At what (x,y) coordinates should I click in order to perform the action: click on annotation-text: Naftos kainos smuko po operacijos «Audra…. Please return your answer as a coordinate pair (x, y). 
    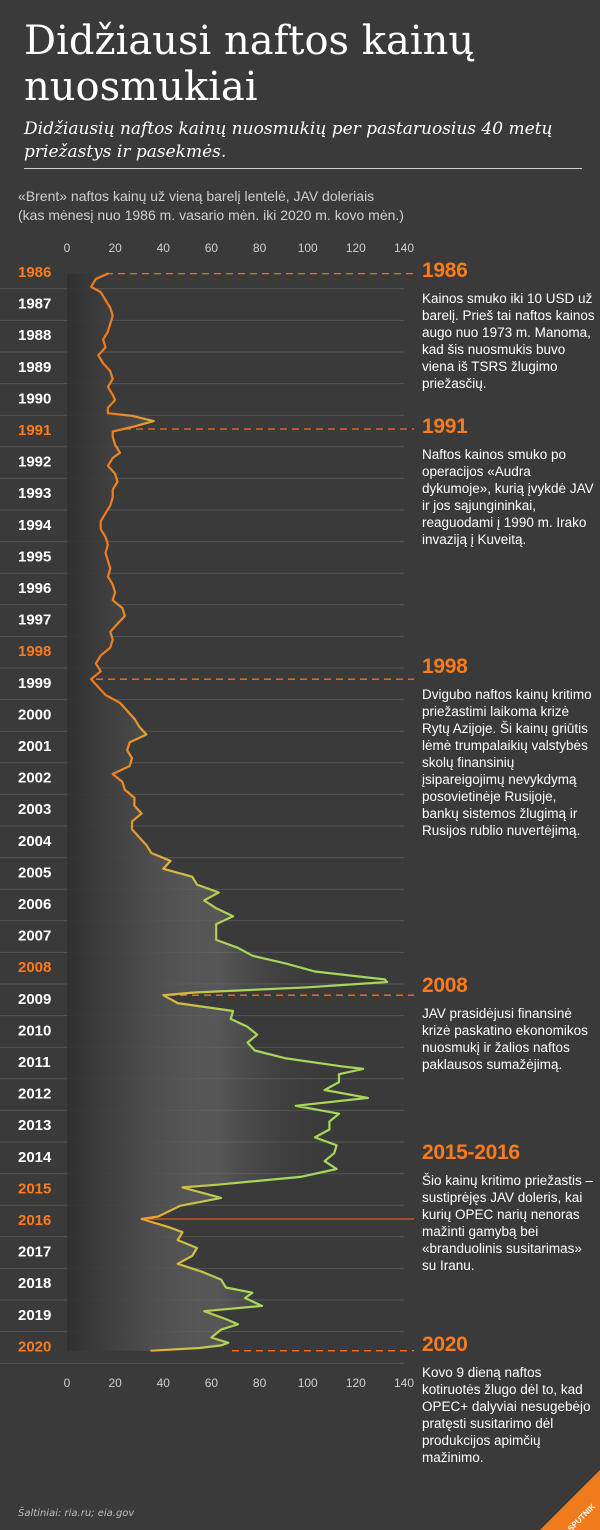
    Looking at the image, I should click on (508, 497).